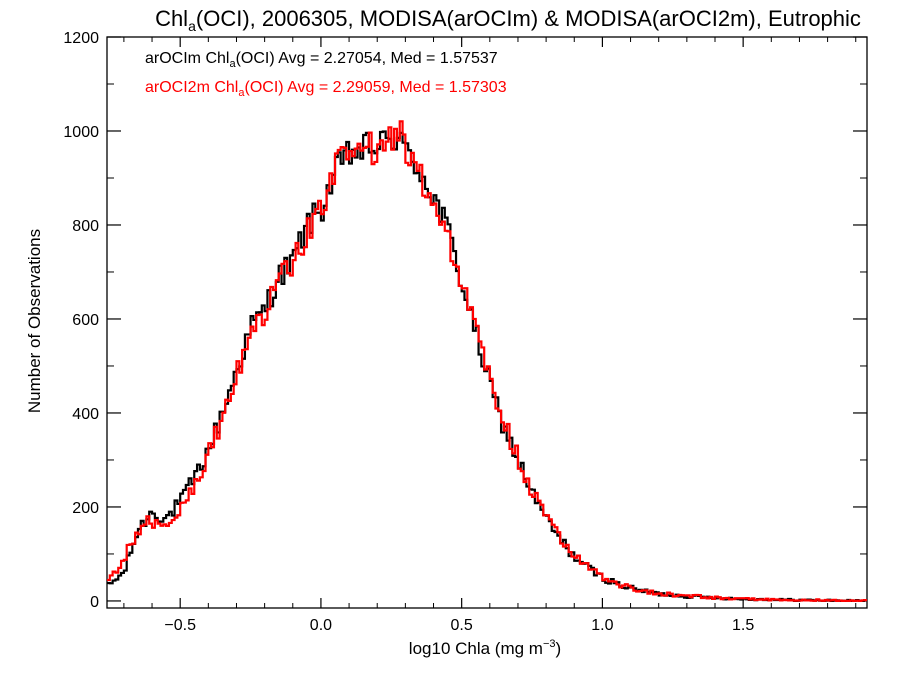 This screenshot has height=675, width=900. I want to click on x-axis-label: log10 Chla (mg m−3), so click(485, 648).